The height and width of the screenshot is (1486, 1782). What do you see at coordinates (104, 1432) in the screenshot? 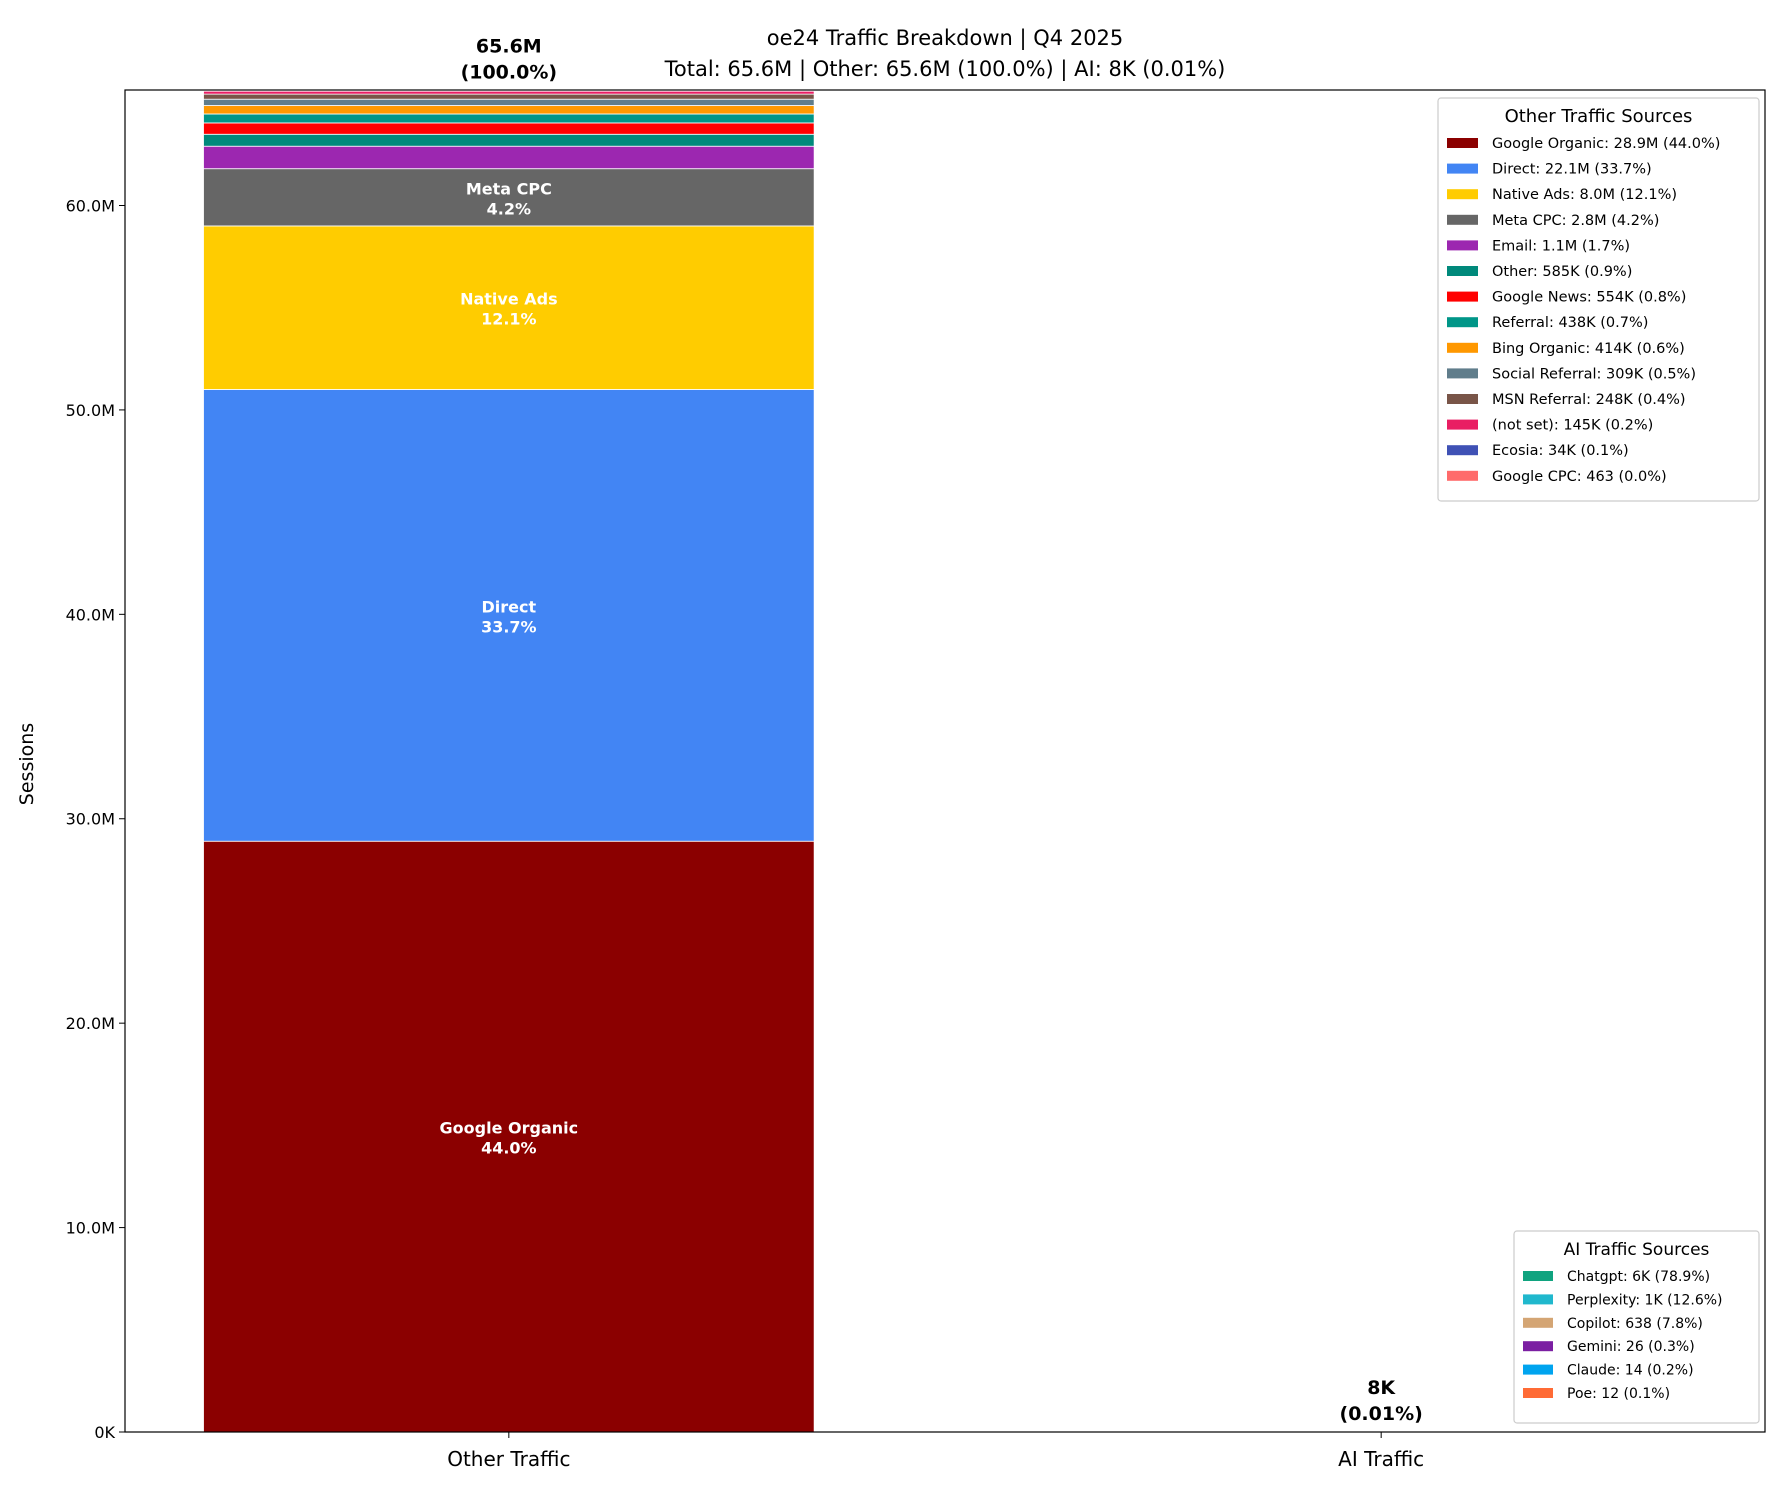
I see `y-tick-label: 0K` at bounding box center [104, 1432].